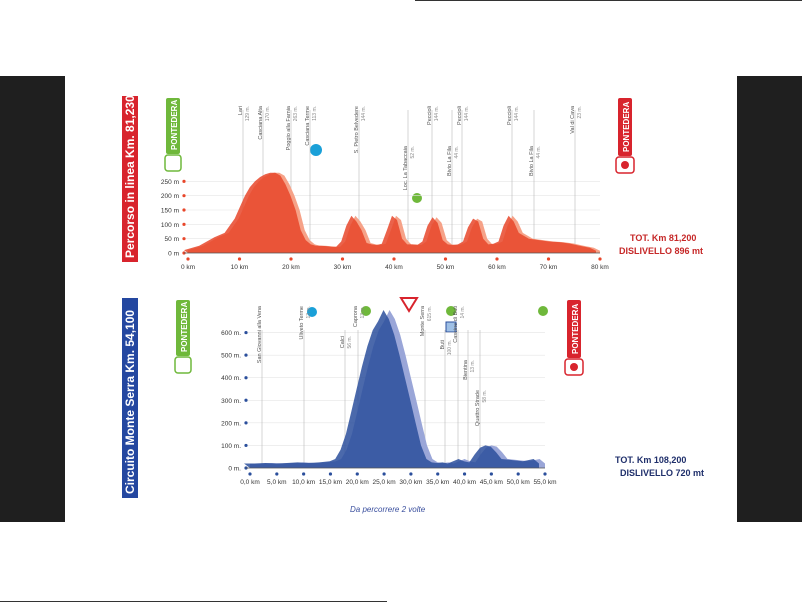  Describe the element at coordinates (170, 196) in the screenshot. I see `y-tick-label: 200 m` at that location.